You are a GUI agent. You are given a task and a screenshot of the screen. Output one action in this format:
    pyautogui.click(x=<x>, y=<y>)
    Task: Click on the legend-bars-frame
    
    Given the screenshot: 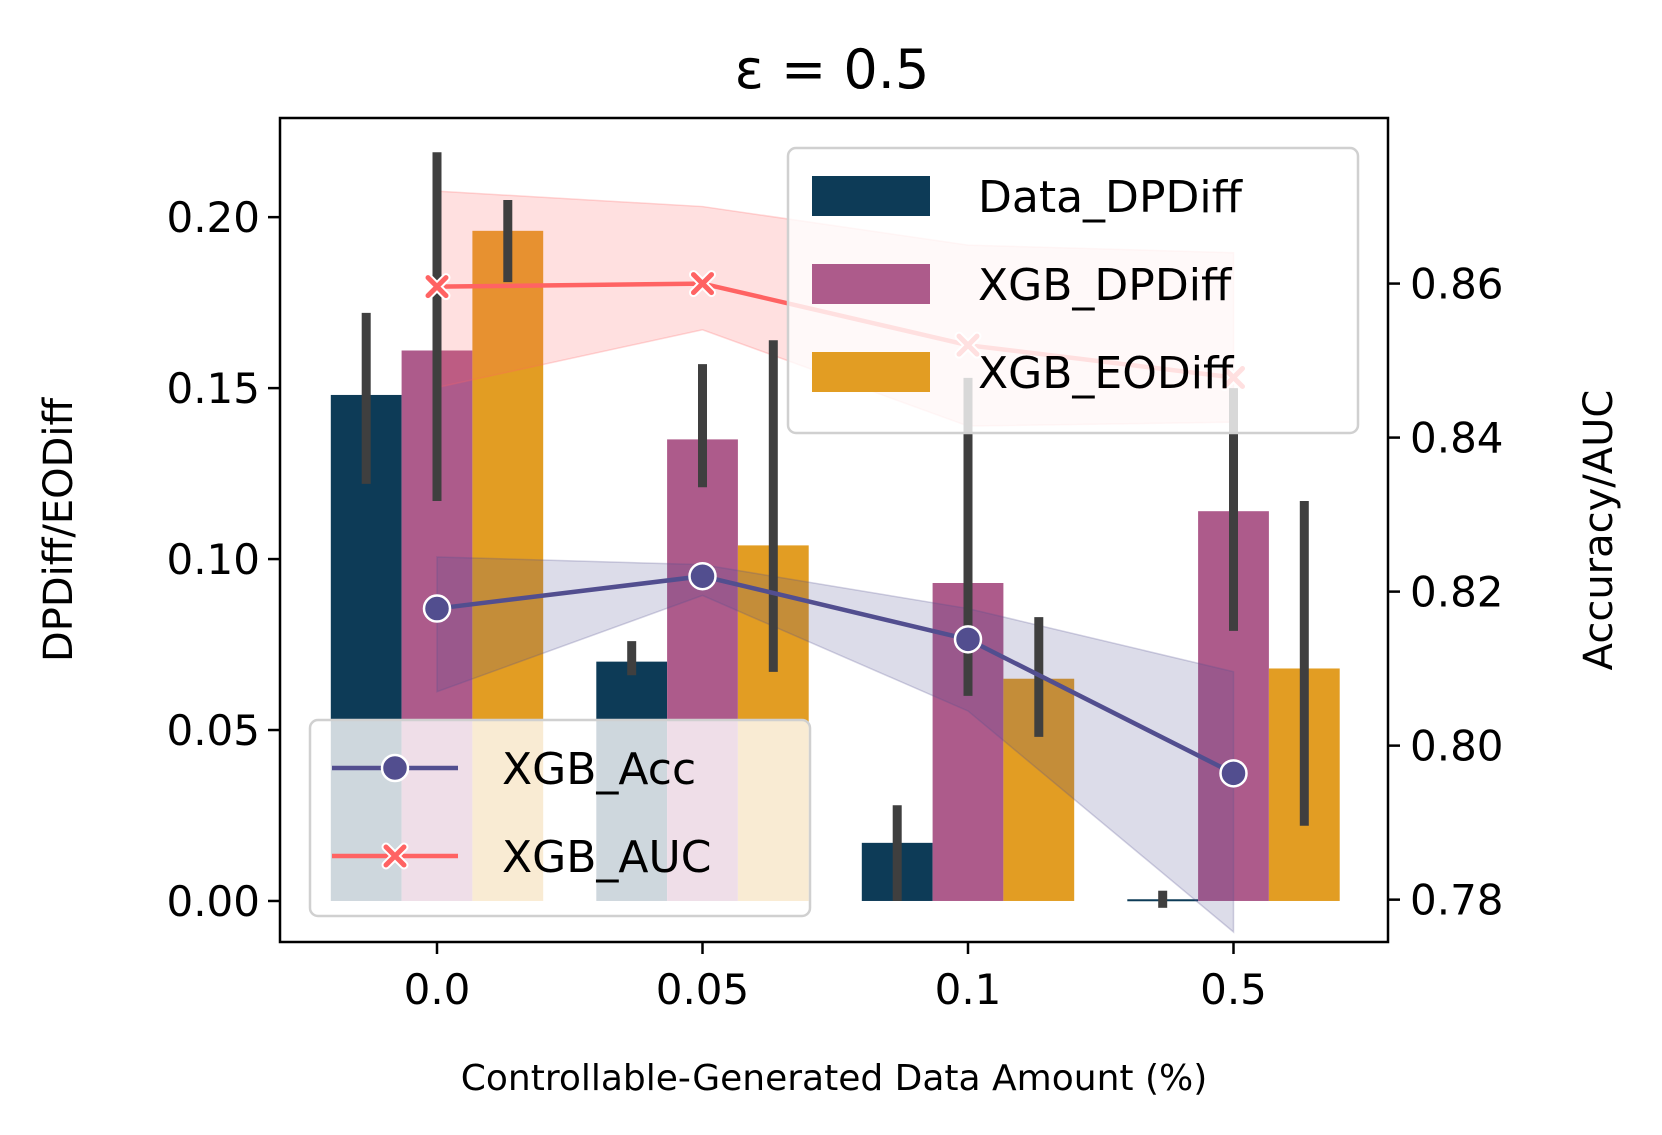 What is the action you would take?
    pyautogui.click(x=1073, y=290)
    